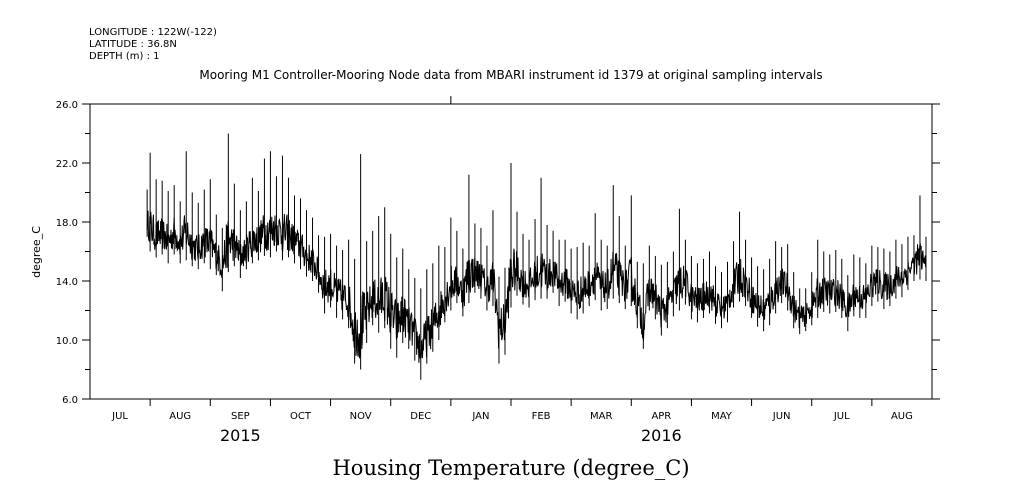 This screenshot has height=504, width=1009. What do you see at coordinates (301, 416) in the screenshot?
I see `x-month-label: OCT` at bounding box center [301, 416].